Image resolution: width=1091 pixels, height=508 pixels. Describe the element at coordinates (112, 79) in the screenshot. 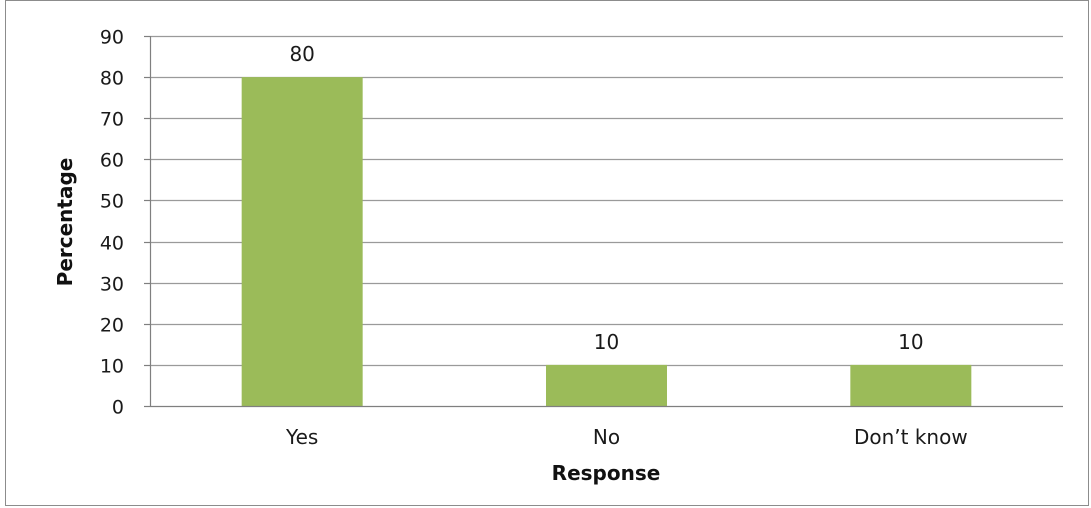

I see `y-tick-label: 80` at that location.